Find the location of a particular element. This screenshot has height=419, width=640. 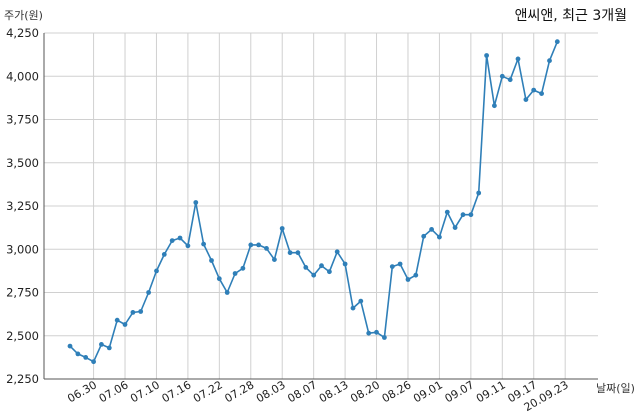

x-tick-label: 09.11 is located at coordinates (491, 391).